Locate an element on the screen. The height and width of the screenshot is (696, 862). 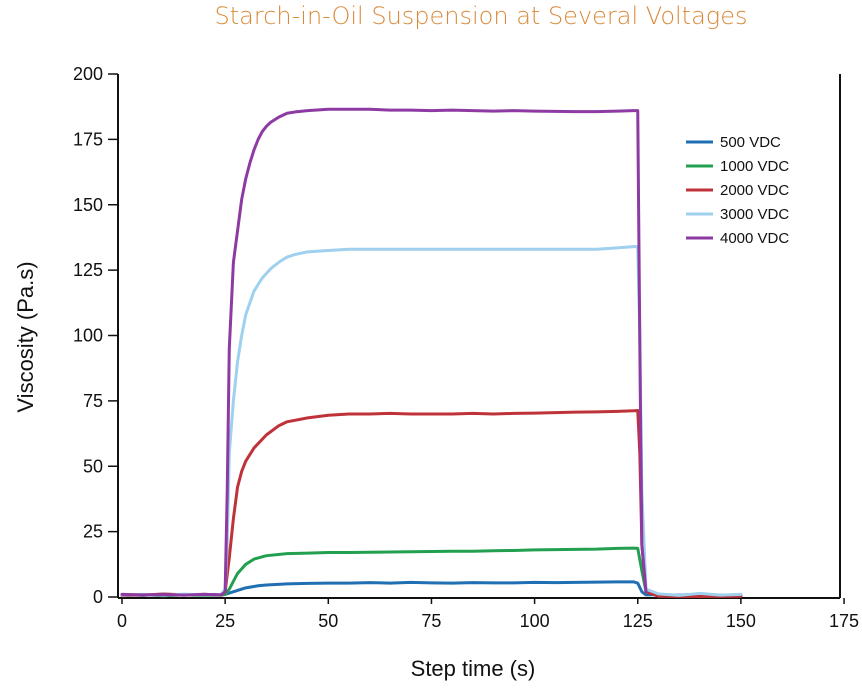
y-tick-label: 200 is located at coordinates (88, 74).